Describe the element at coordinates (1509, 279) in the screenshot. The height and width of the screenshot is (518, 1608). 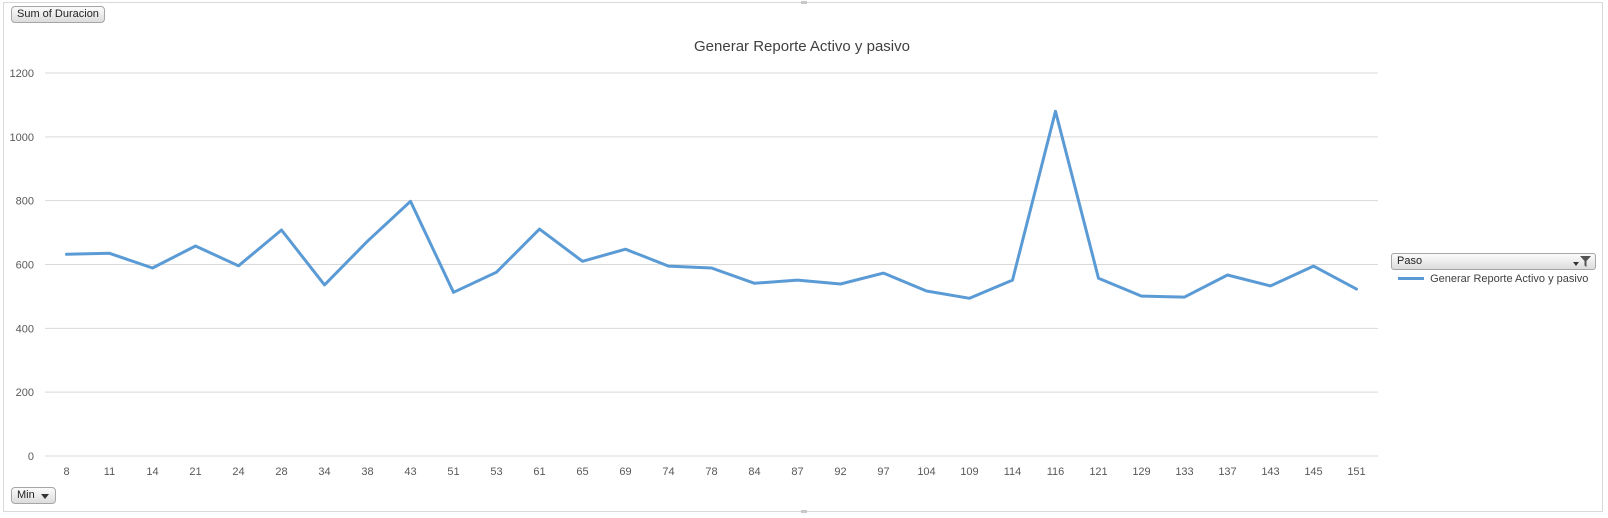
I see `legend-entry-label: Generar Reporte Activo y pasivo` at that location.